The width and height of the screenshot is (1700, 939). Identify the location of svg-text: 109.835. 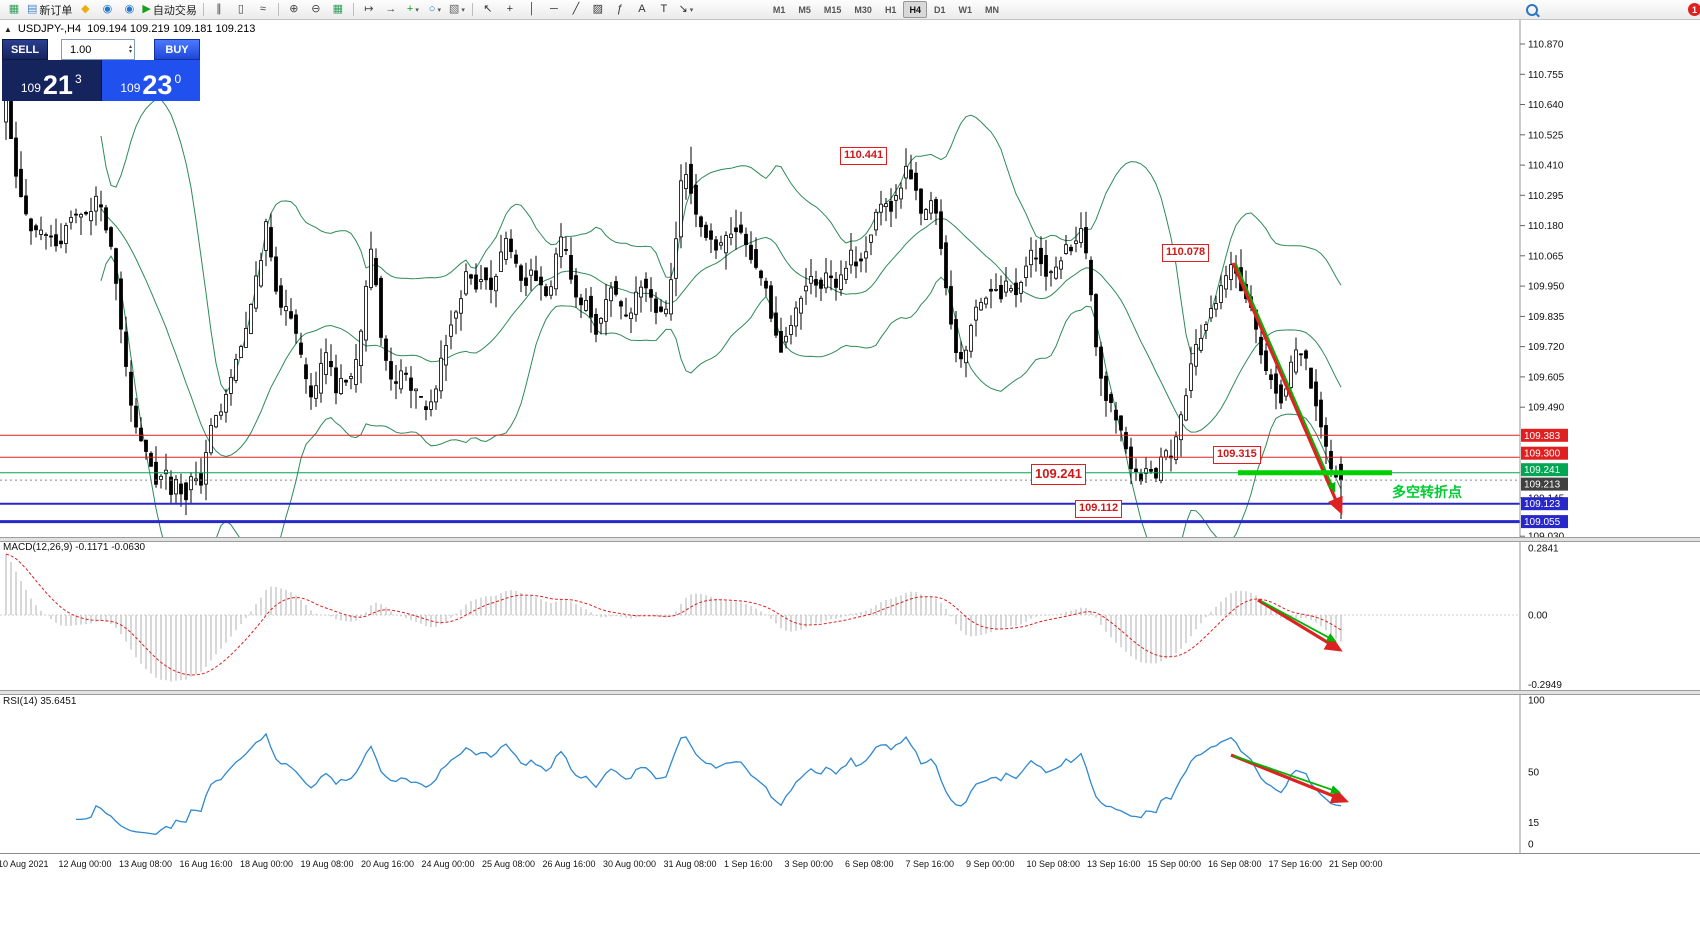
(1546, 317).